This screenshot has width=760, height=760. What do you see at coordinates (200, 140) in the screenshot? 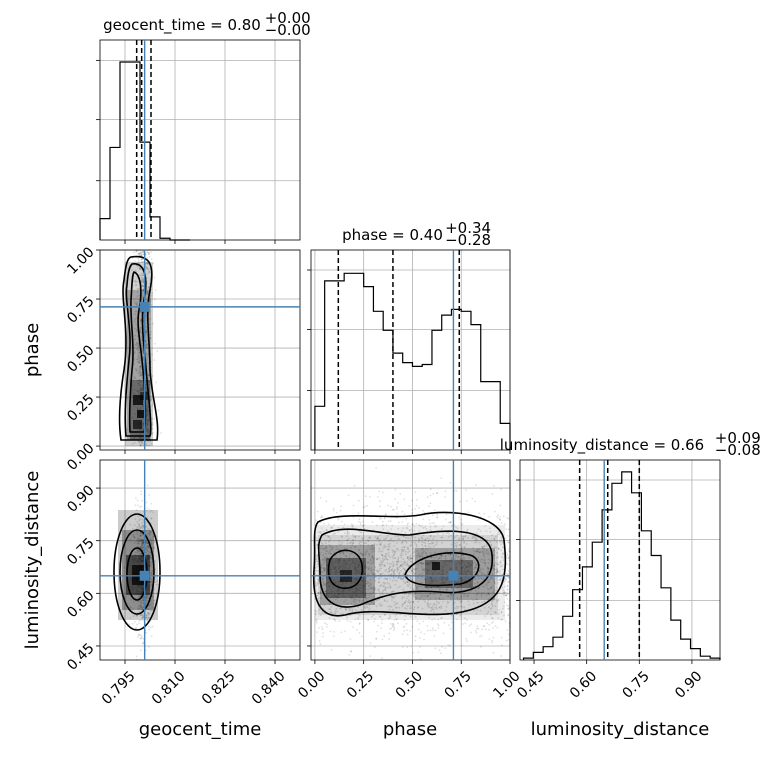
I see `panel-frame` at bounding box center [200, 140].